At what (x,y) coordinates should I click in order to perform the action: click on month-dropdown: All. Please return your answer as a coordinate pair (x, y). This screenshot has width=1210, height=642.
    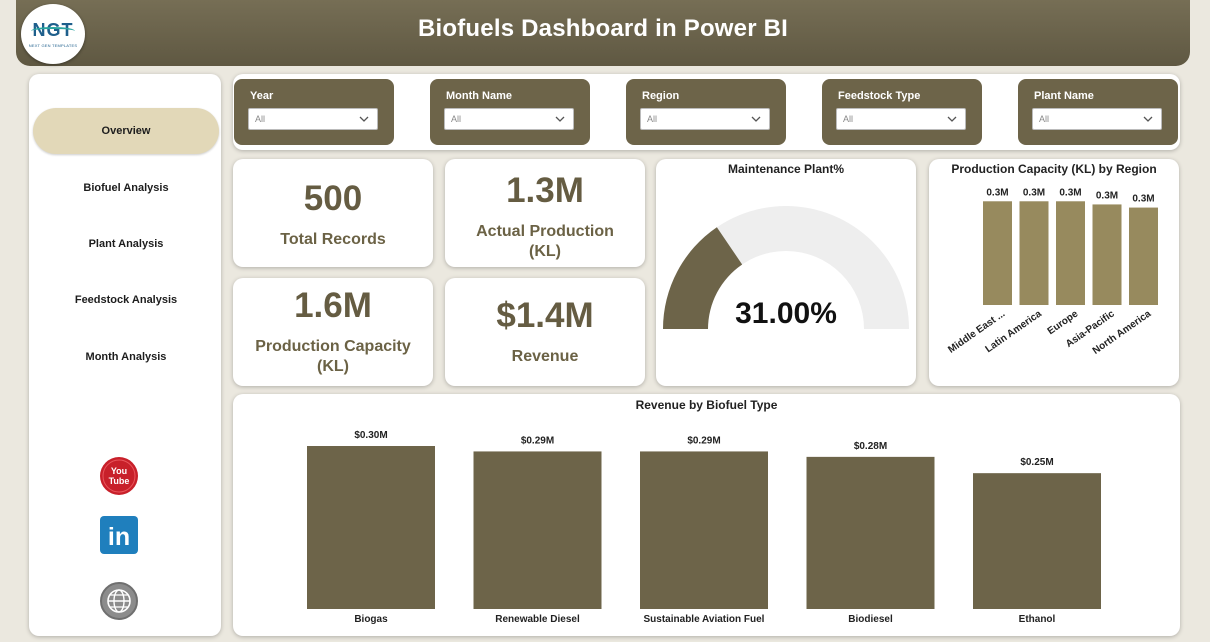
    Looking at the image, I should click on (509, 119).